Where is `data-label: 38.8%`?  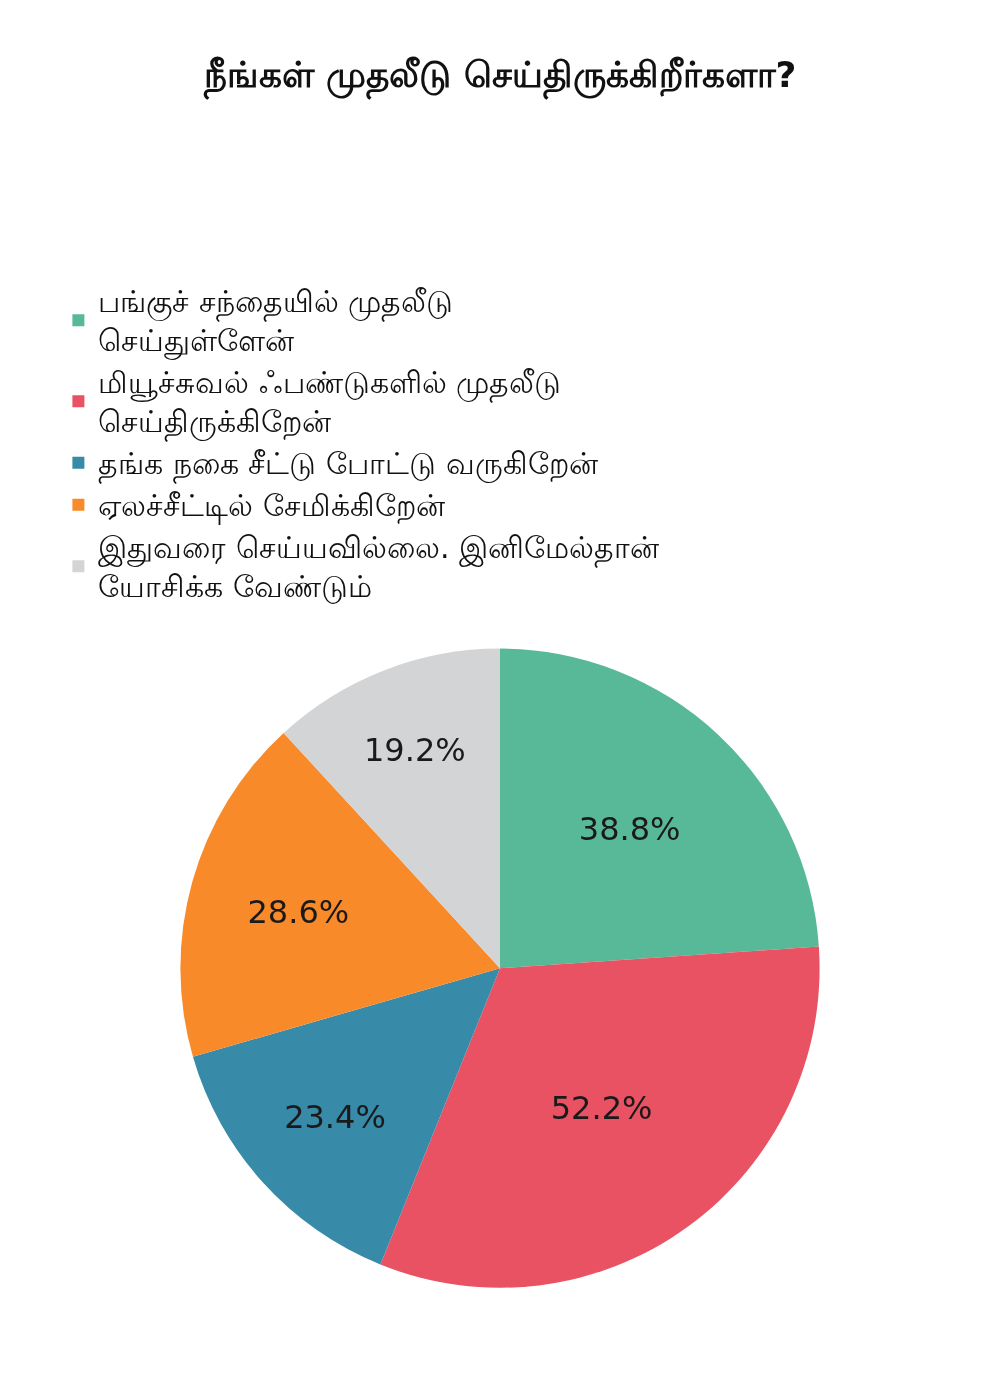 data-label: 38.8% is located at coordinates (629, 829).